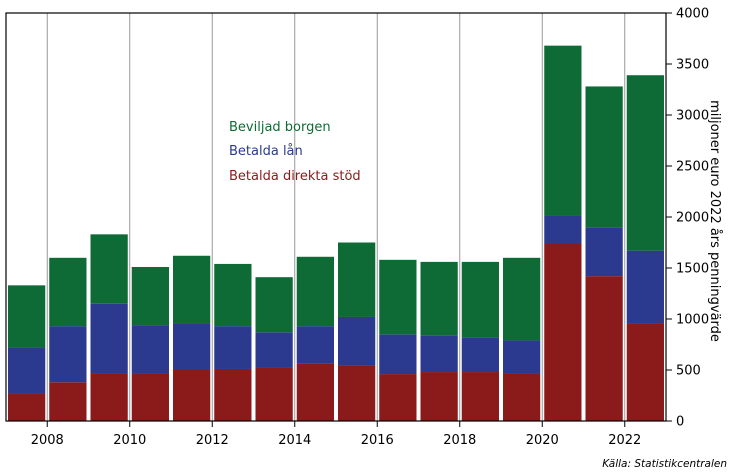 This screenshot has height=476, width=732. I want to click on y-tick-label: 4000, so click(692, 14).